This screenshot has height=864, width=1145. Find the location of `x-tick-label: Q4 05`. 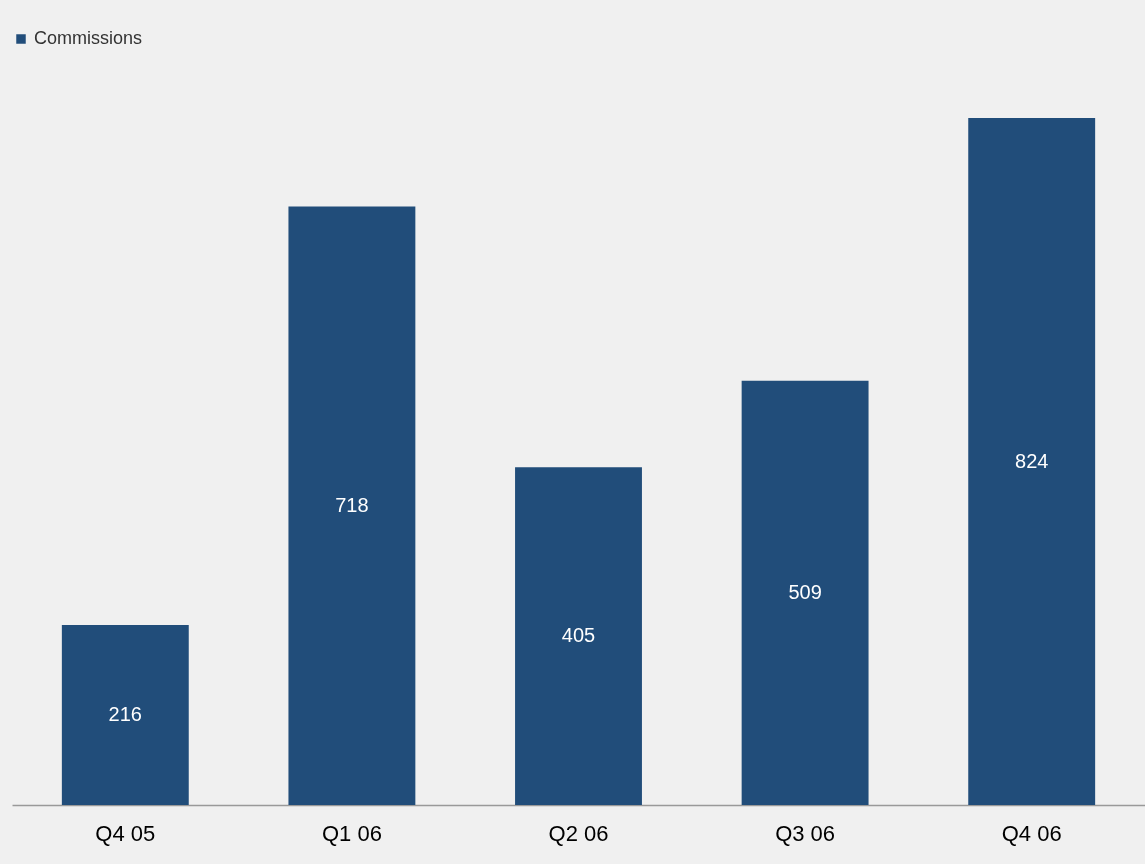

x-tick-label: Q4 05 is located at coordinates (125, 833).